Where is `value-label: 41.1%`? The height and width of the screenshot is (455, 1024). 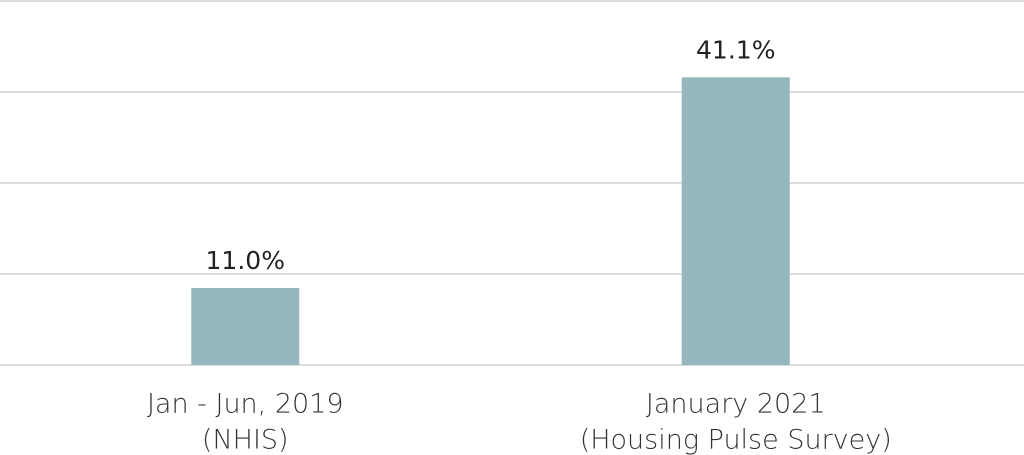 value-label: 41.1% is located at coordinates (735, 49).